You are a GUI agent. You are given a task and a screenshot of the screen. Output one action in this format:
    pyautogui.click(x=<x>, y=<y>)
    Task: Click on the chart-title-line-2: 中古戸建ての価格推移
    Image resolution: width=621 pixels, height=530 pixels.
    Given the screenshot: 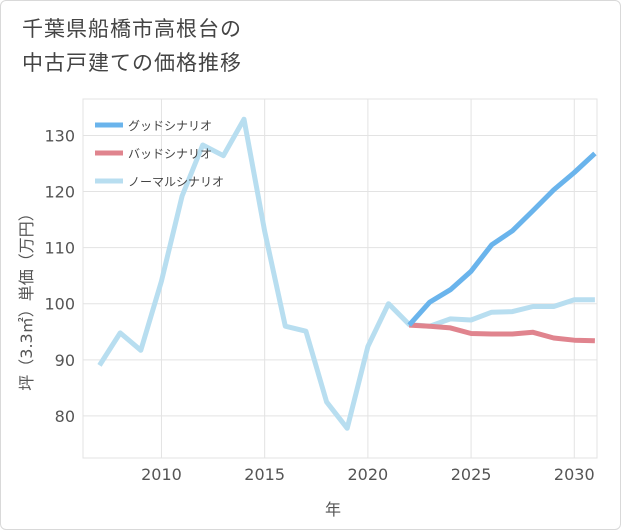 What is the action you would take?
    pyautogui.click(x=132, y=63)
    